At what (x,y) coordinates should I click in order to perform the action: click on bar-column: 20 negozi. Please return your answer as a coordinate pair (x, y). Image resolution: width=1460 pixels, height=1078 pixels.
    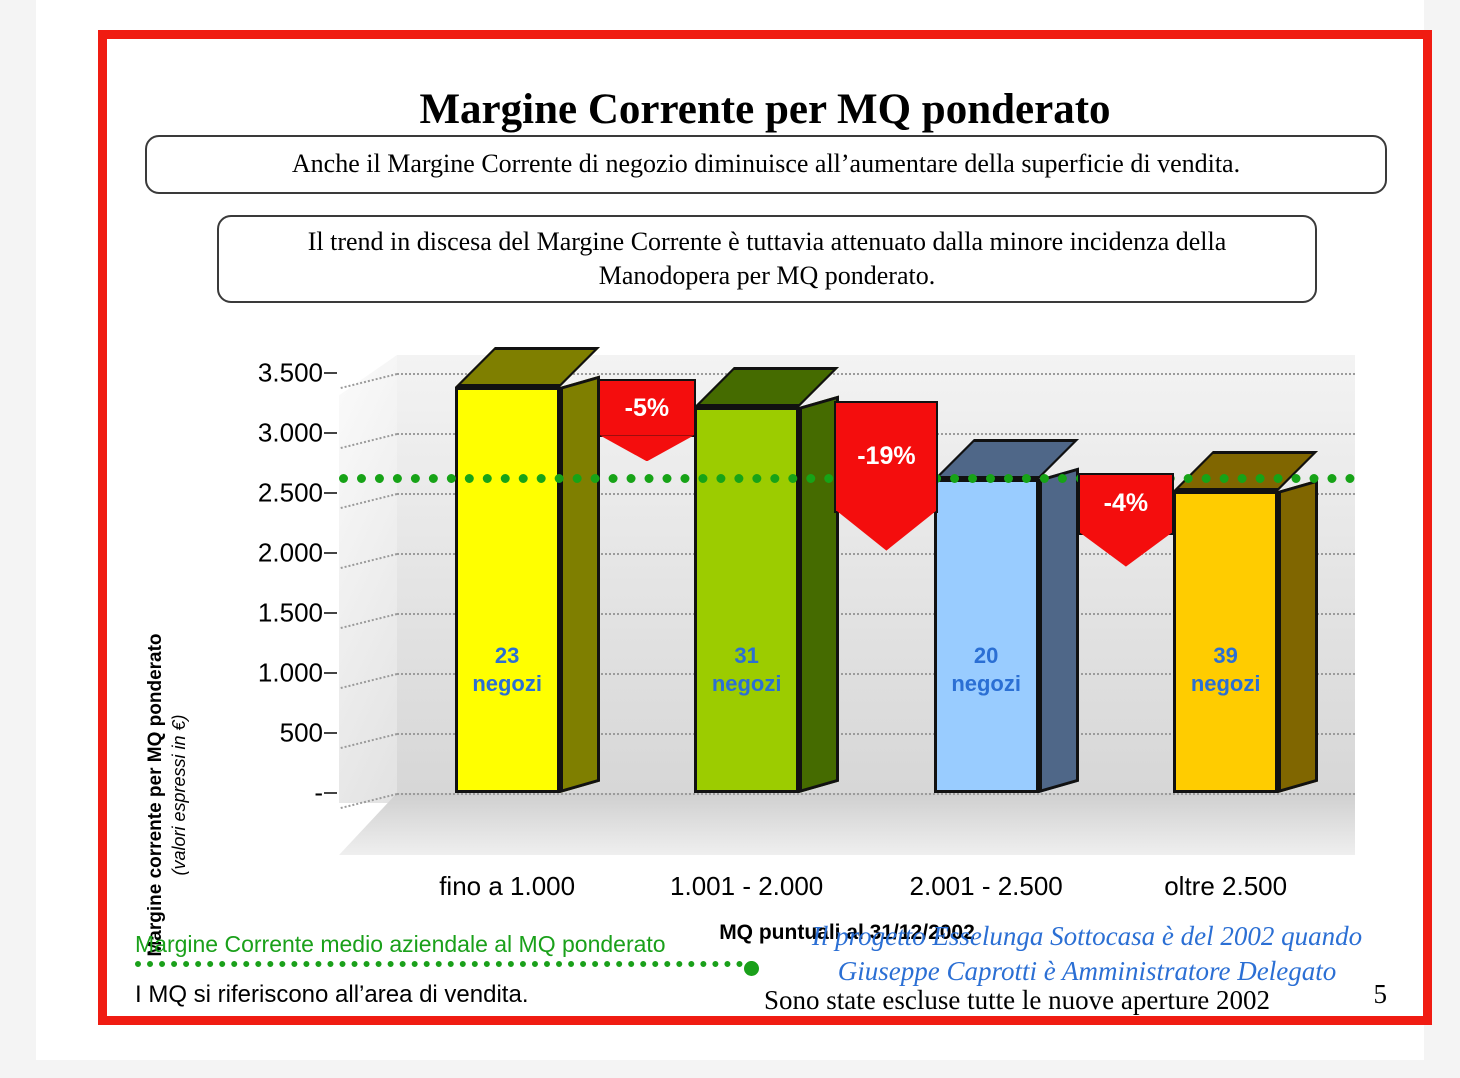
    Looking at the image, I should click on (1006, 615).